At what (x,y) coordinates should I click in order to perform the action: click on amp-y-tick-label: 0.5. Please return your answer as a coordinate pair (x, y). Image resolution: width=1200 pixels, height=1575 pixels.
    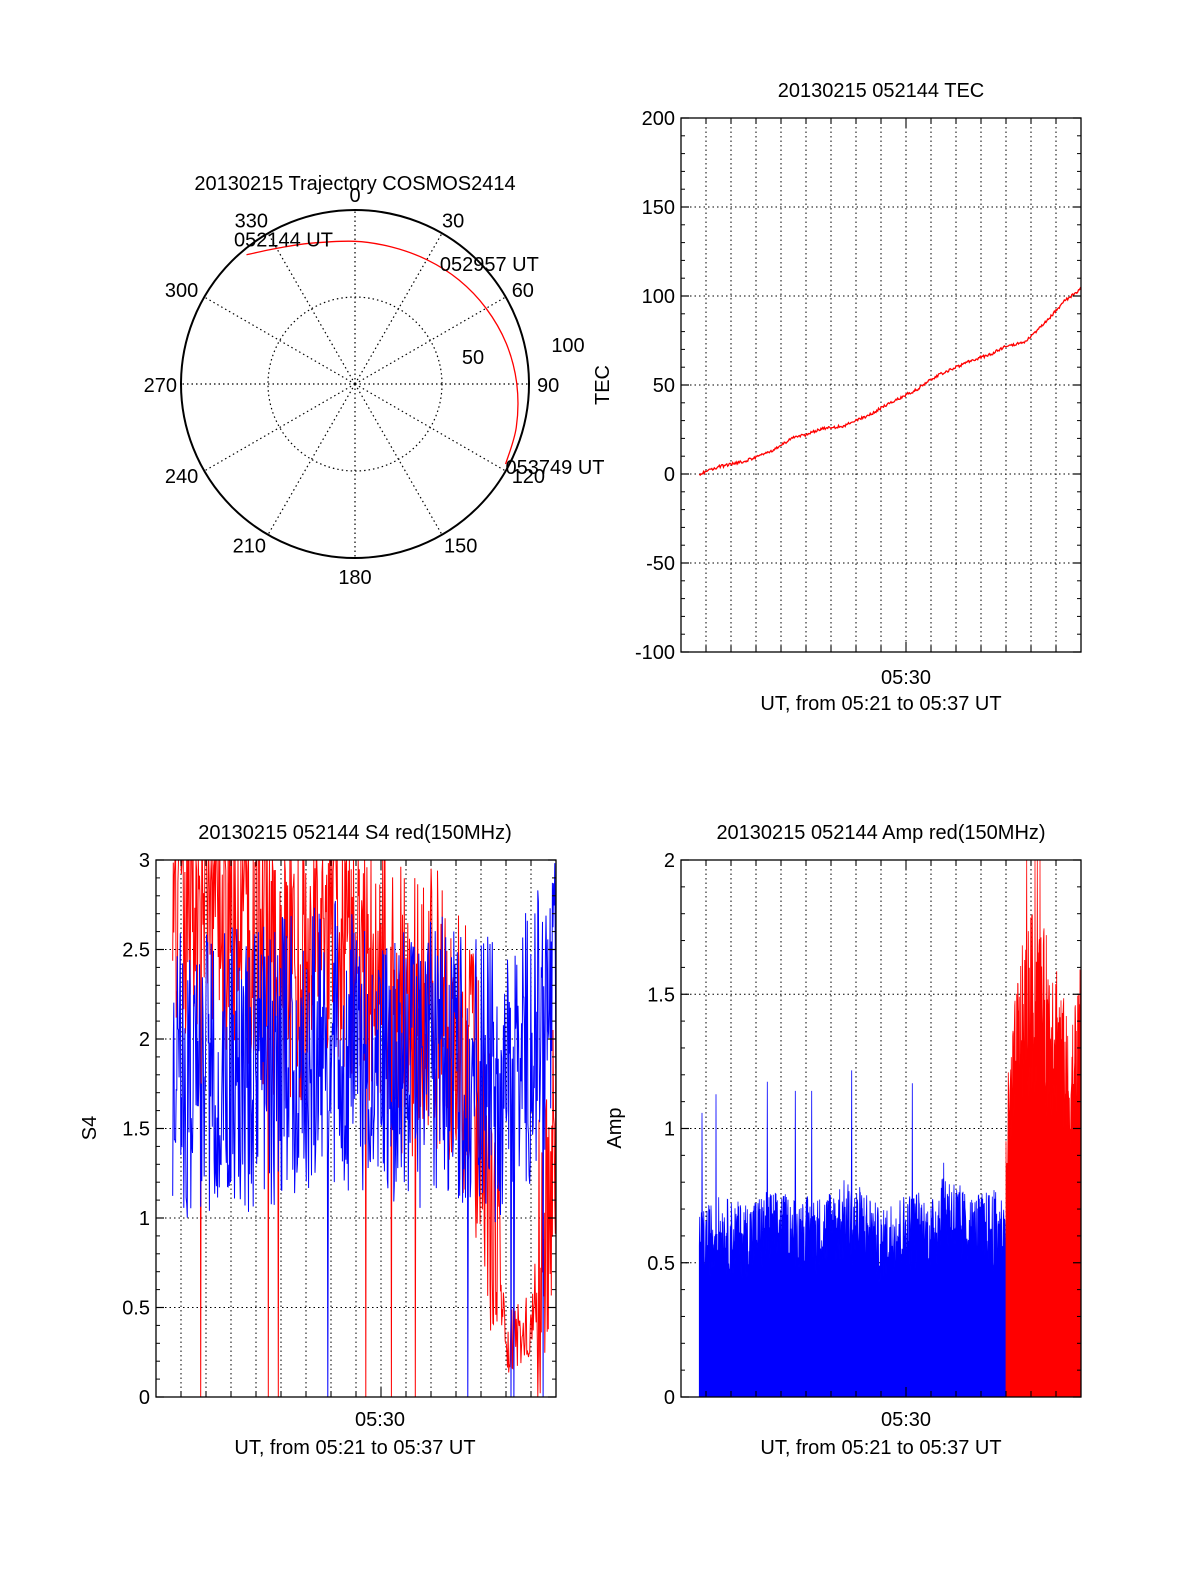
    Looking at the image, I should click on (661, 1264).